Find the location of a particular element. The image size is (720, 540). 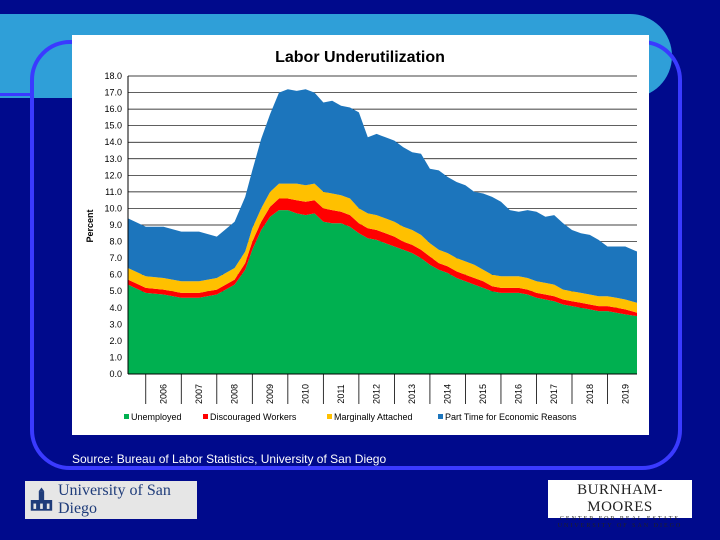

y-tick-label: 11.0 is located at coordinates (113, 192).